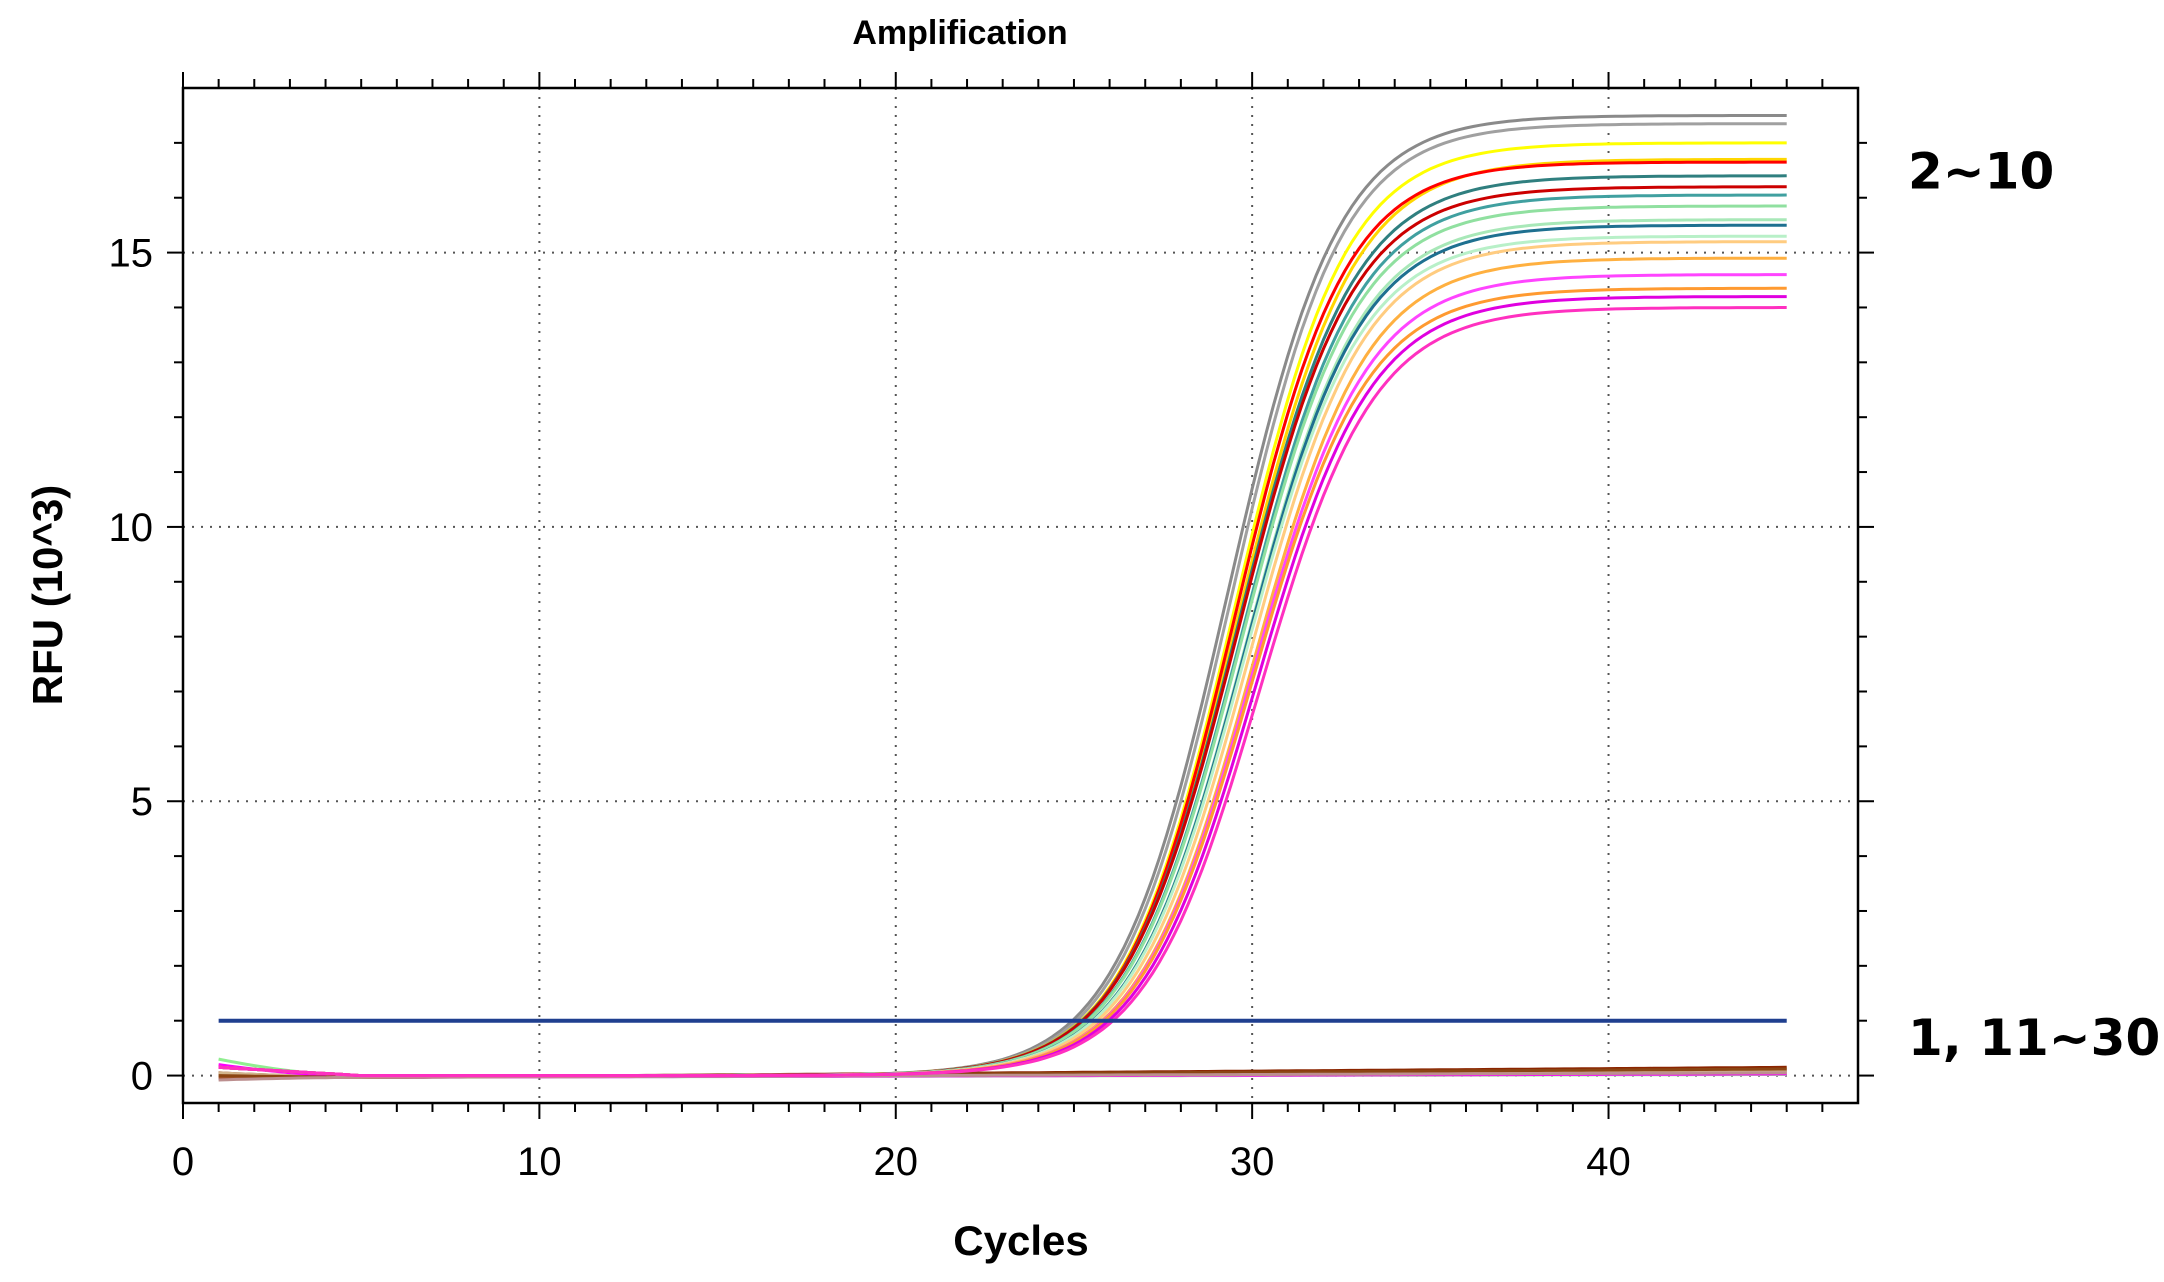  Describe the element at coordinates (142, 802) in the screenshot. I see `y-tick-label: 5` at that location.